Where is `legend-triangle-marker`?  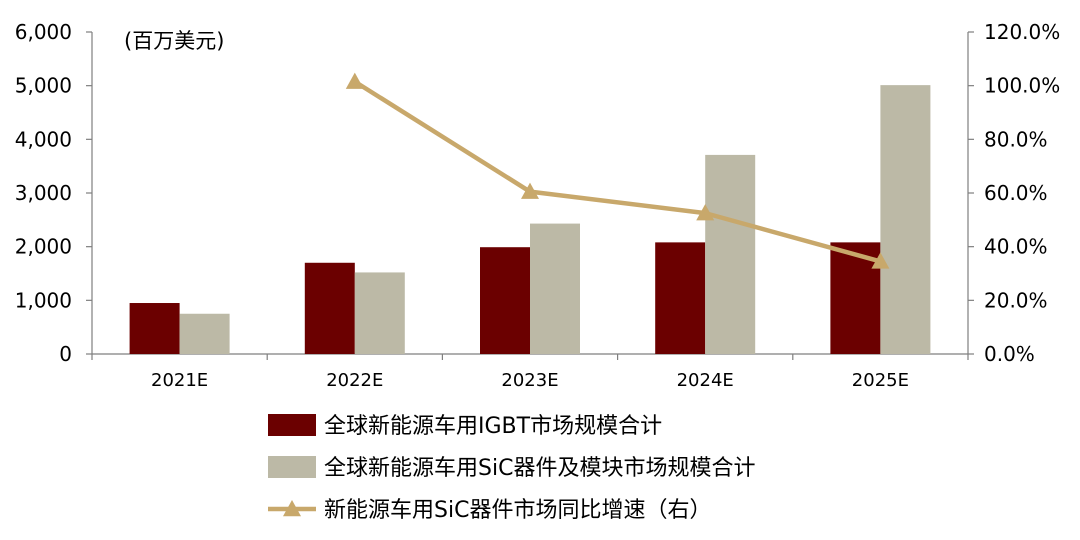
legend-triangle-marker is located at coordinates (292, 508).